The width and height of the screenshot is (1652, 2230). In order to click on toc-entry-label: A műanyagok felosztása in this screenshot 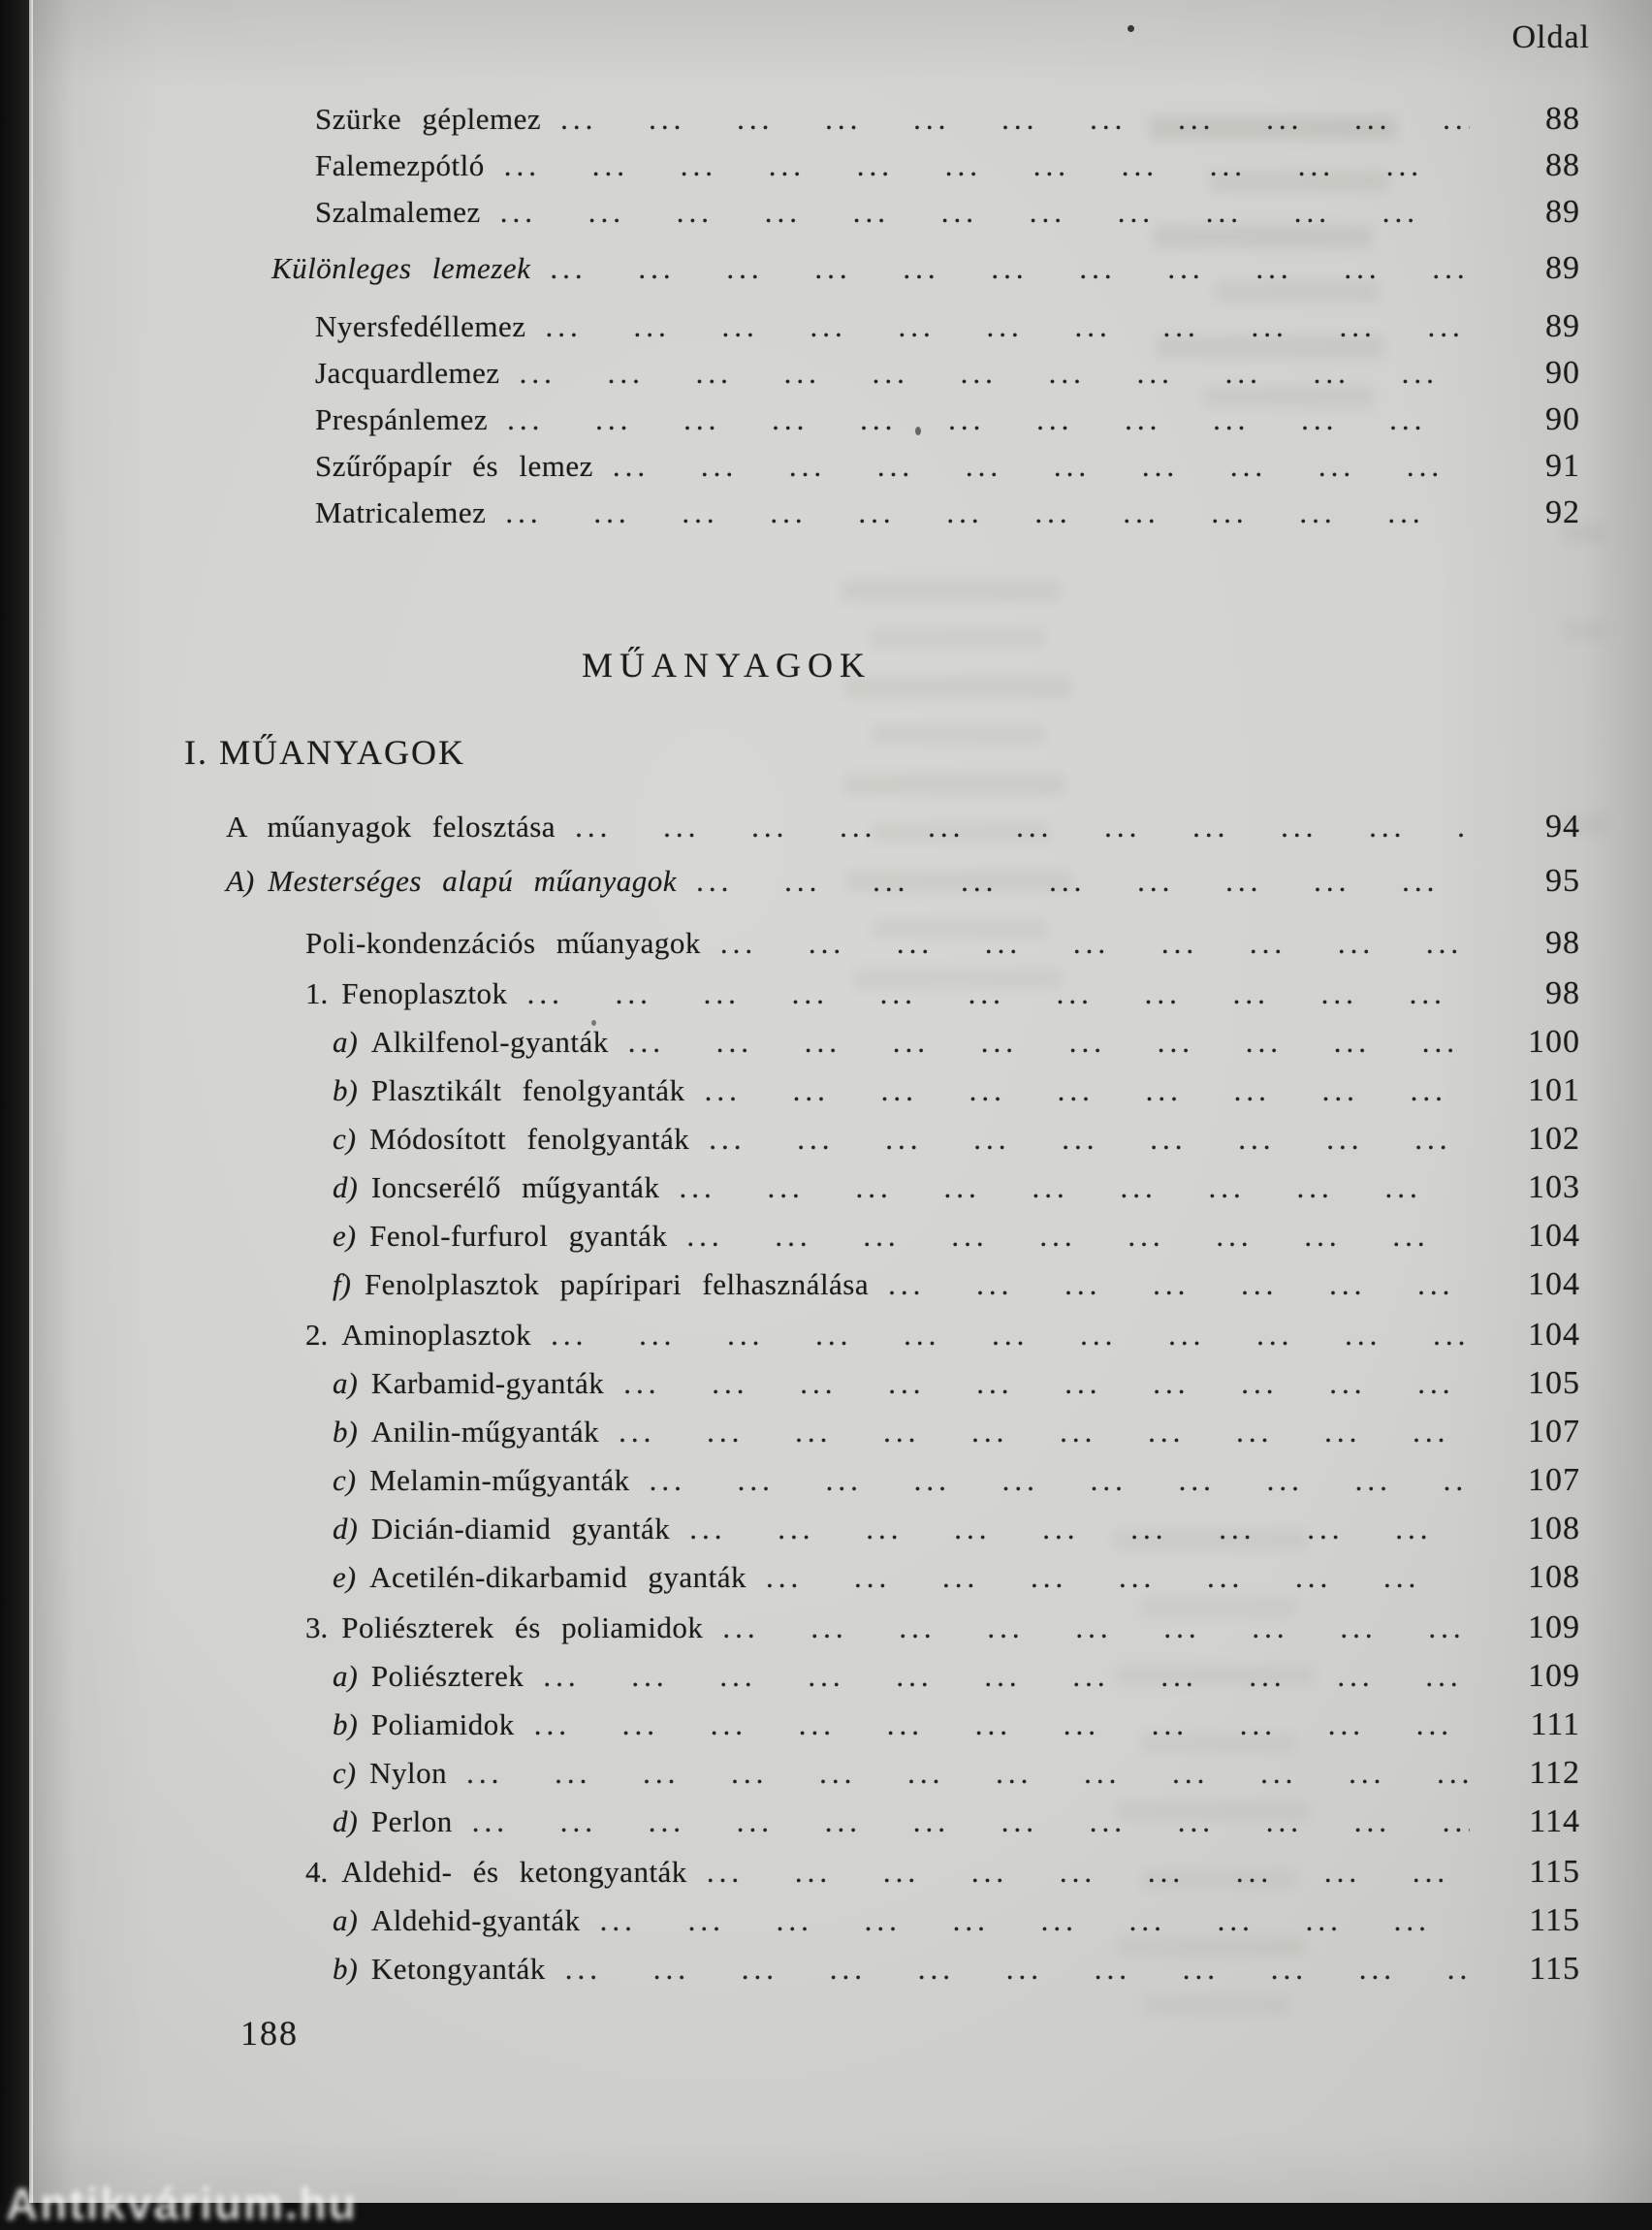, I will do `click(391, 827)`.